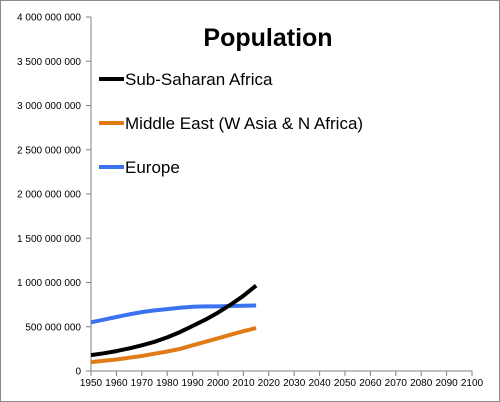  Describe the element at coordinates (49, 62) in the screenshot. I see `y-tick-label: 3 500 000 000` at that location.